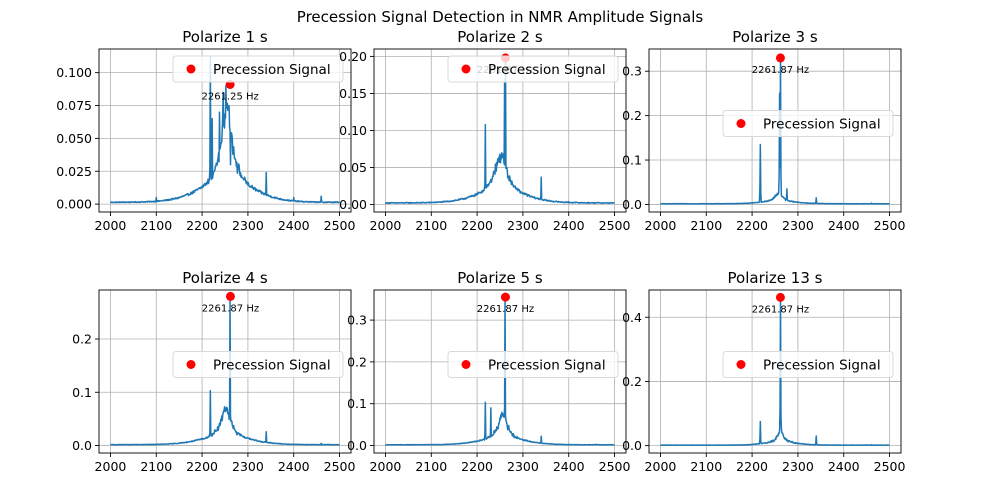 The image size is (1000, 500). What do you see at coordinates (775, 37) in the screenshot?
I see `subplot-title: Polarize 3 s` at bounding box center [775, 37].